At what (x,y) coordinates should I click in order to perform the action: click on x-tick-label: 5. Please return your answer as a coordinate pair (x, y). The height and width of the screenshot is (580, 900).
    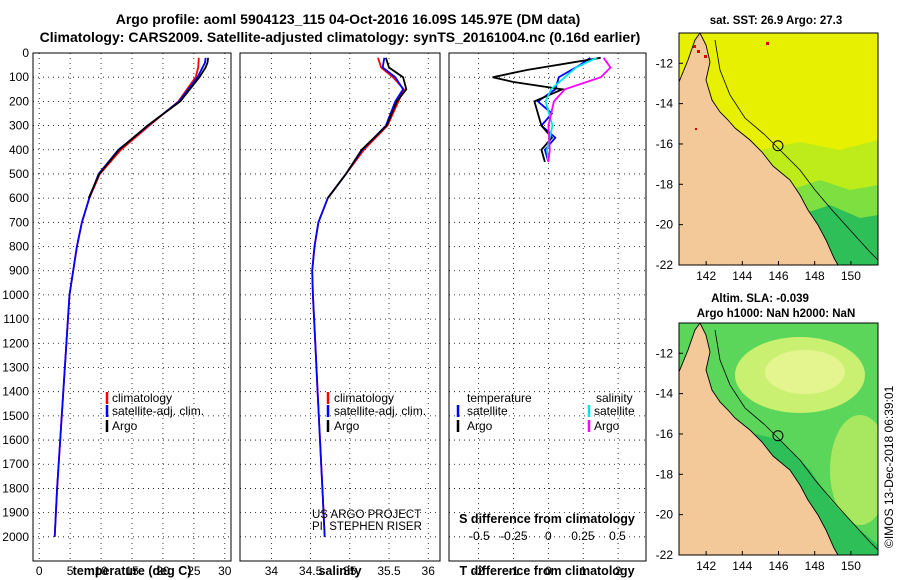
    Looking at the image, I should click on (70, 571).